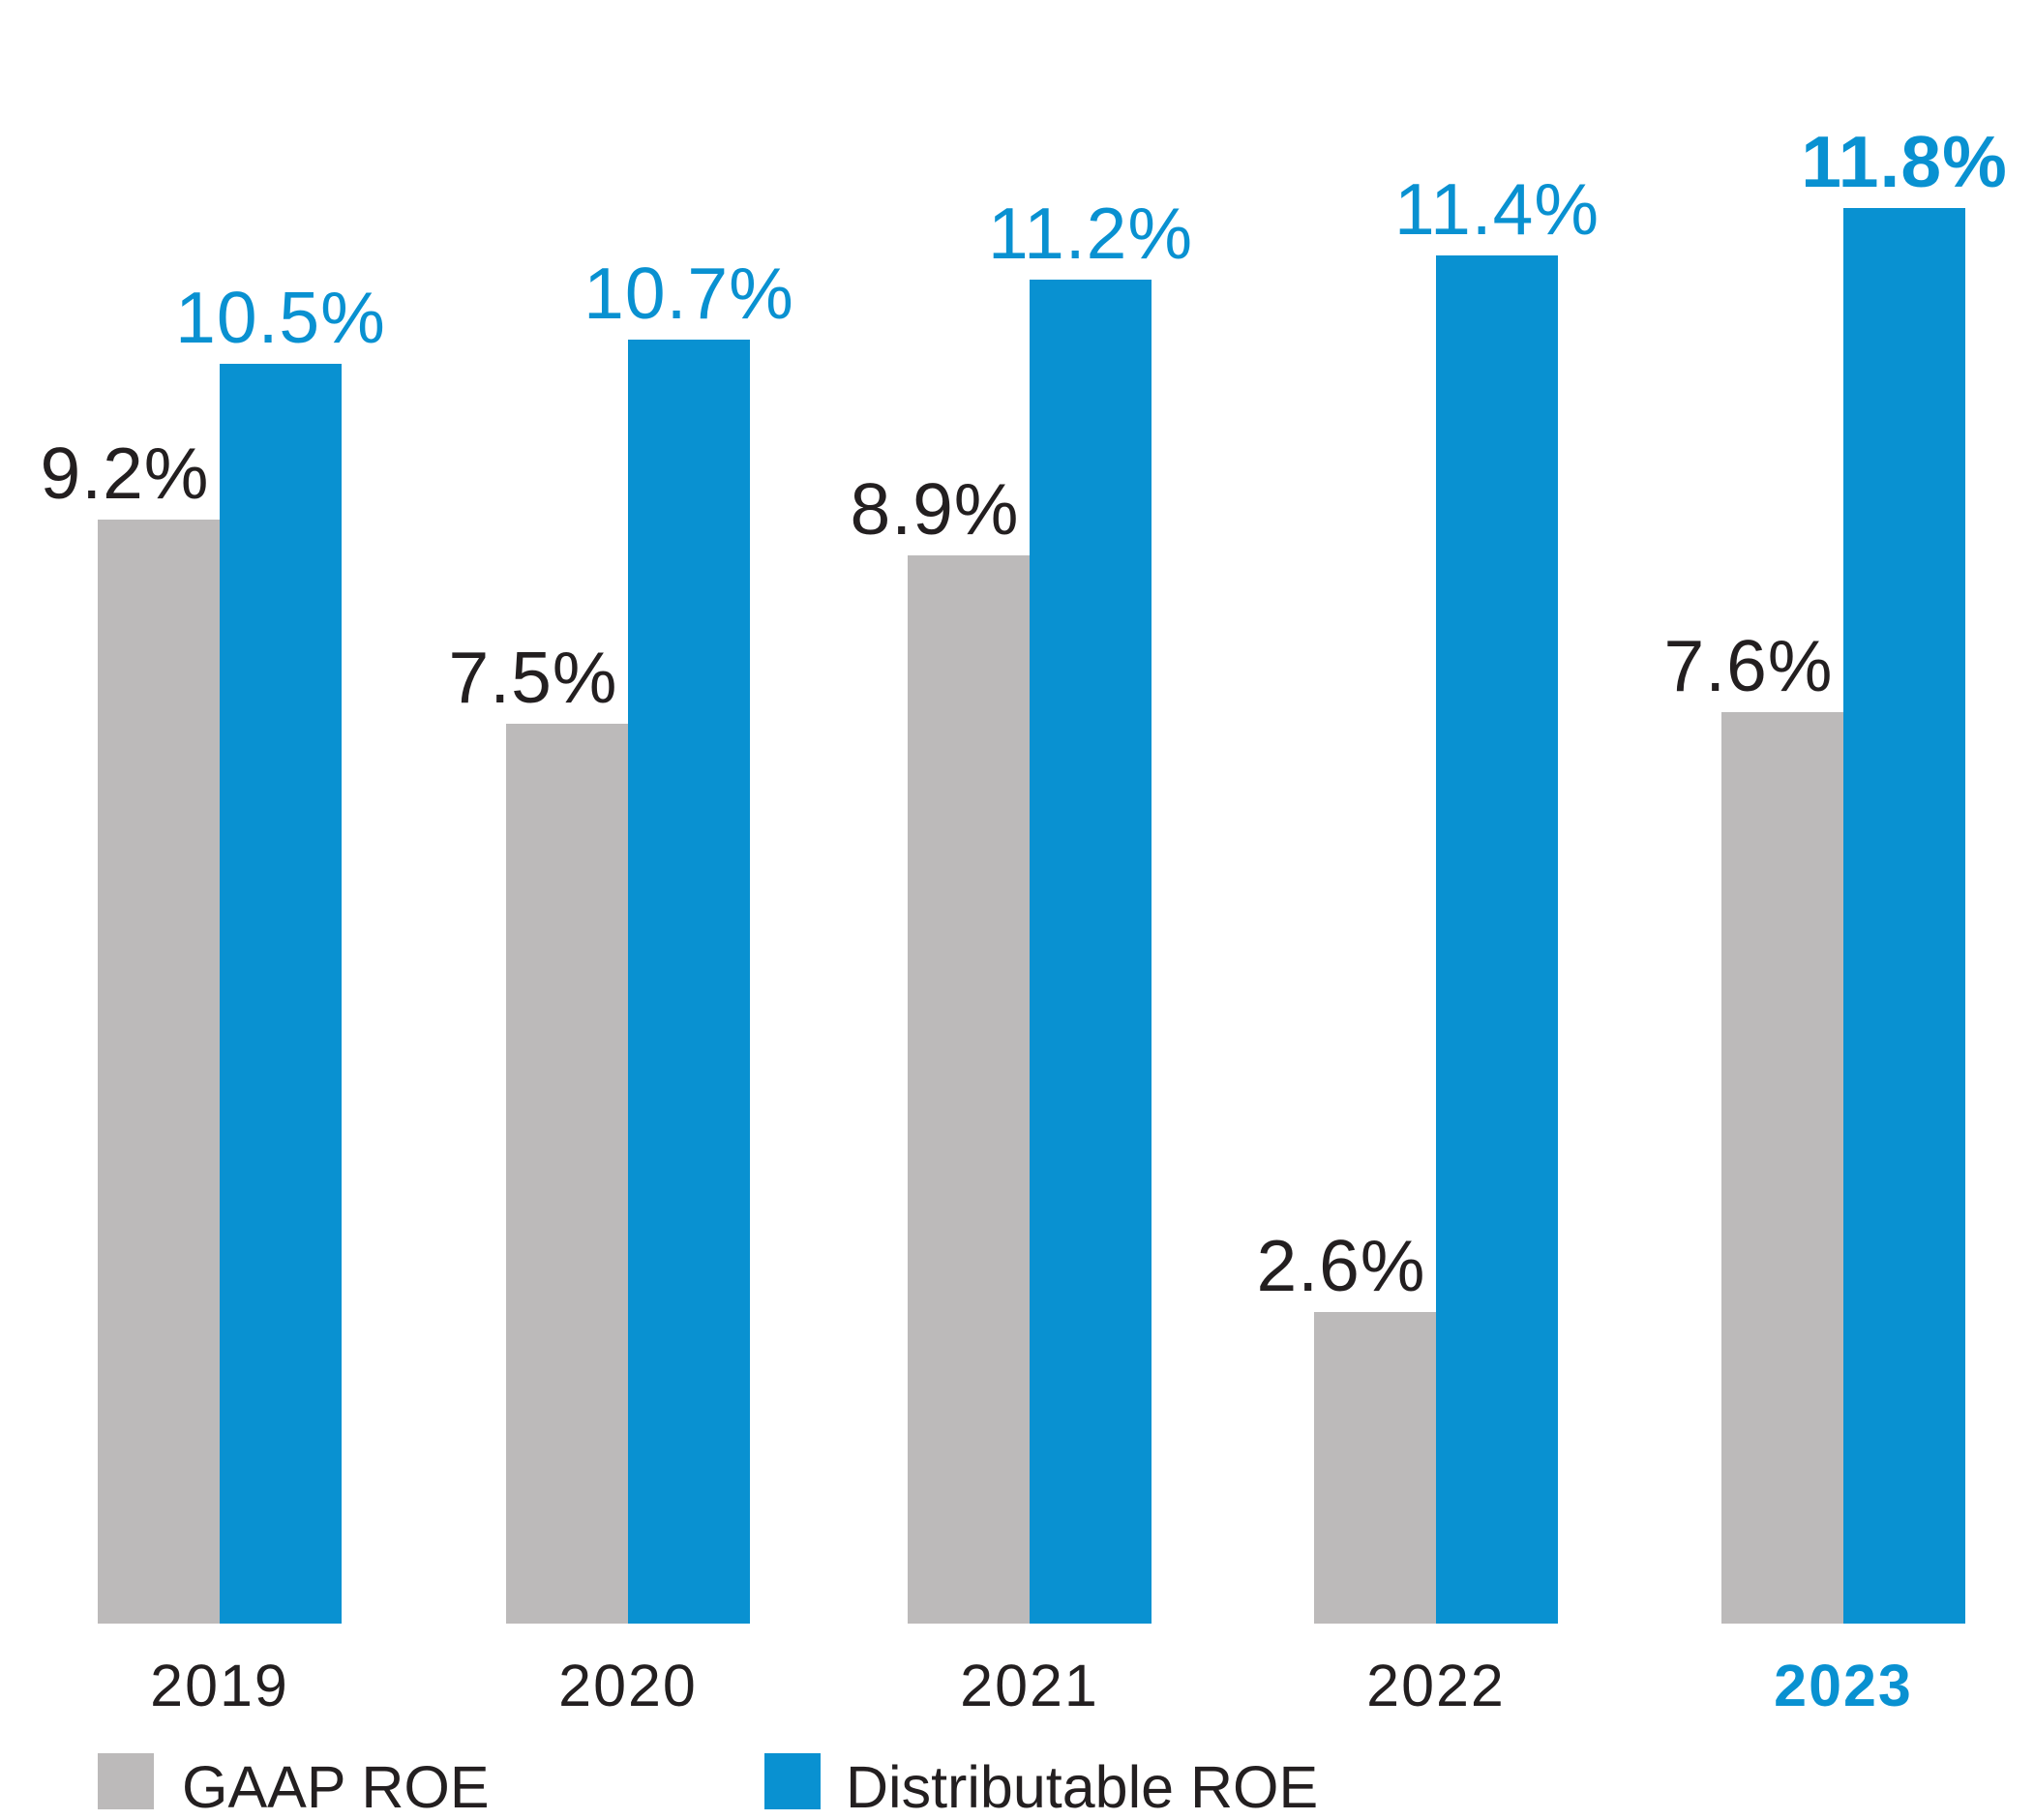 This screenshot has height=1820, width=2034. What do you see at coordinates (1497, 939) in the screenshot?
I see `bar-distributable-roe-2022` at bounding box center [1497, 939].